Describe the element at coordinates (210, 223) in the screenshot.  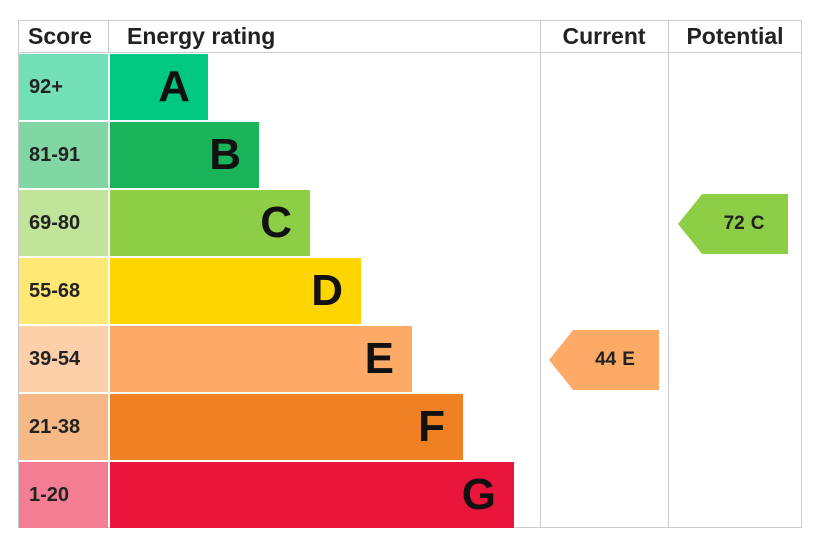
I see `rating-bar: C` at that location.